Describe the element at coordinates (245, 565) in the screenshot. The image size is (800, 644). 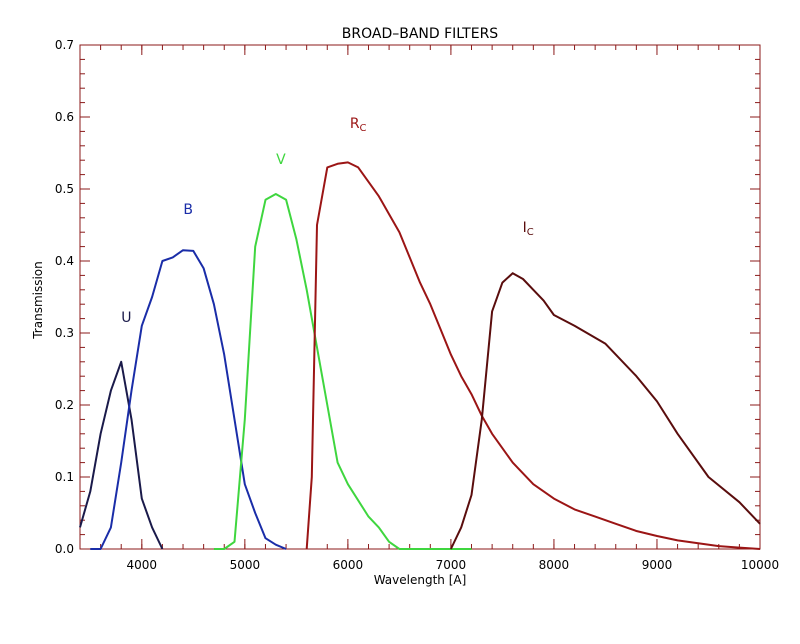
I see `x-tick-label: 5000` at that location.